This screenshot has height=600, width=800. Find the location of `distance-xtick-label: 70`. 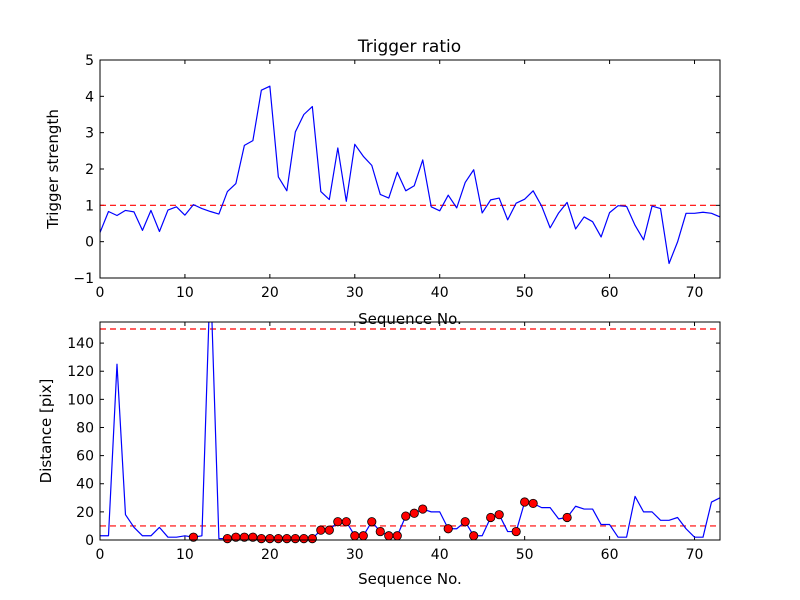

distance-xtick-label: 70 is located at coordinates (695, 555).